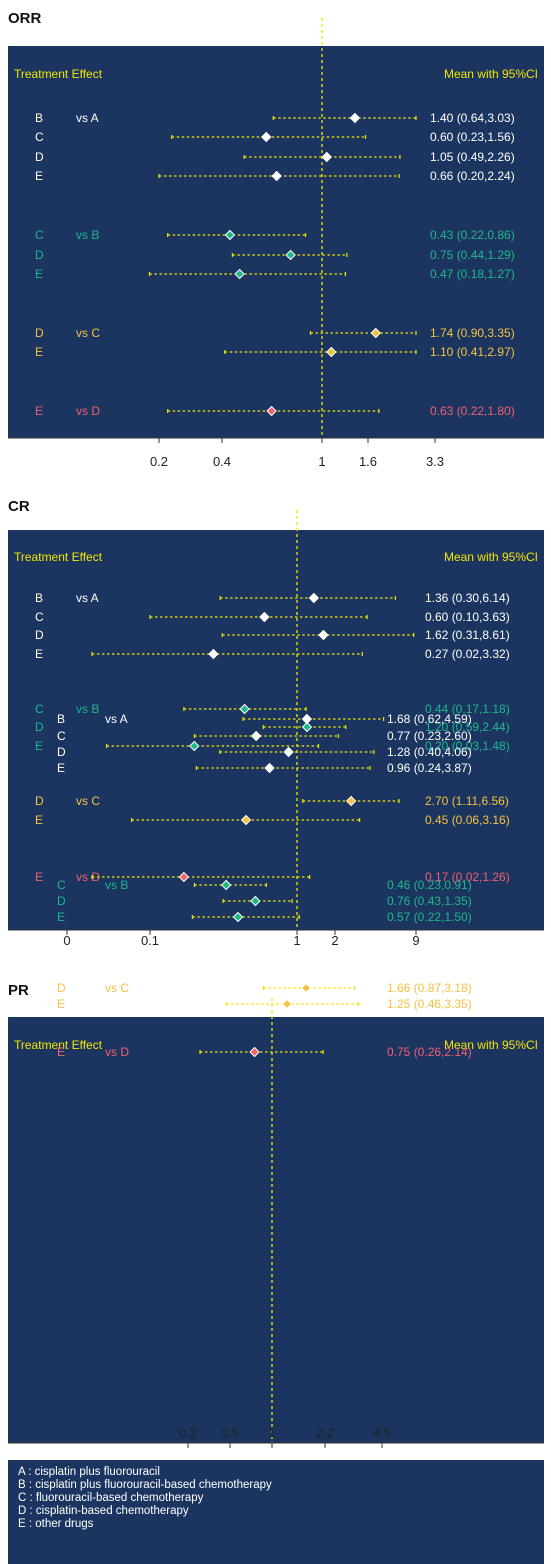 The height and width of the screenshot is (1564, 551). What do you see at coordinates (429, 988) in the screenshot?
I see `row-value-text: 1.66 (0.87,3.18)` at bounding box center [429, 988].